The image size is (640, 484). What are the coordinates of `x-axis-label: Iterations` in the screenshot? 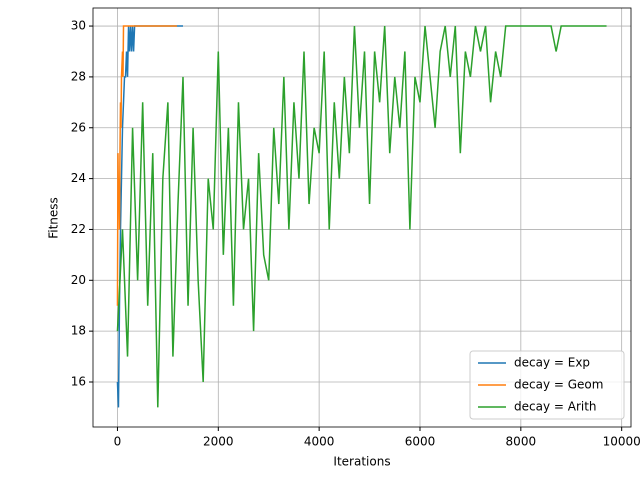 It's located at (361, 462).